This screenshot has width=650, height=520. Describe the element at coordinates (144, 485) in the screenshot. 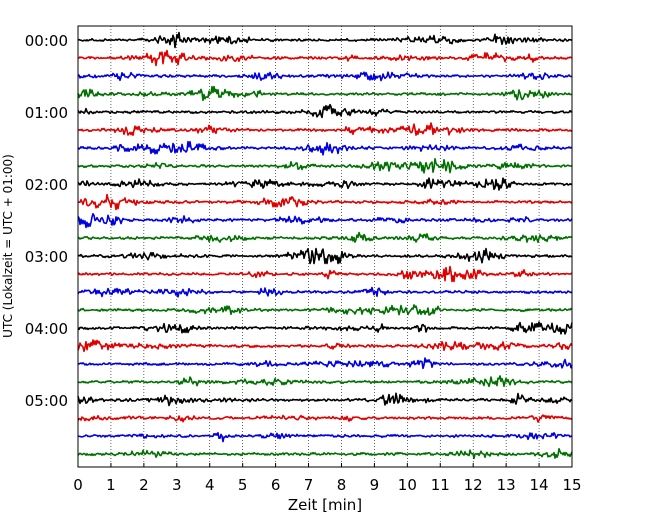

I see `x-tick-label: 2` at that location.